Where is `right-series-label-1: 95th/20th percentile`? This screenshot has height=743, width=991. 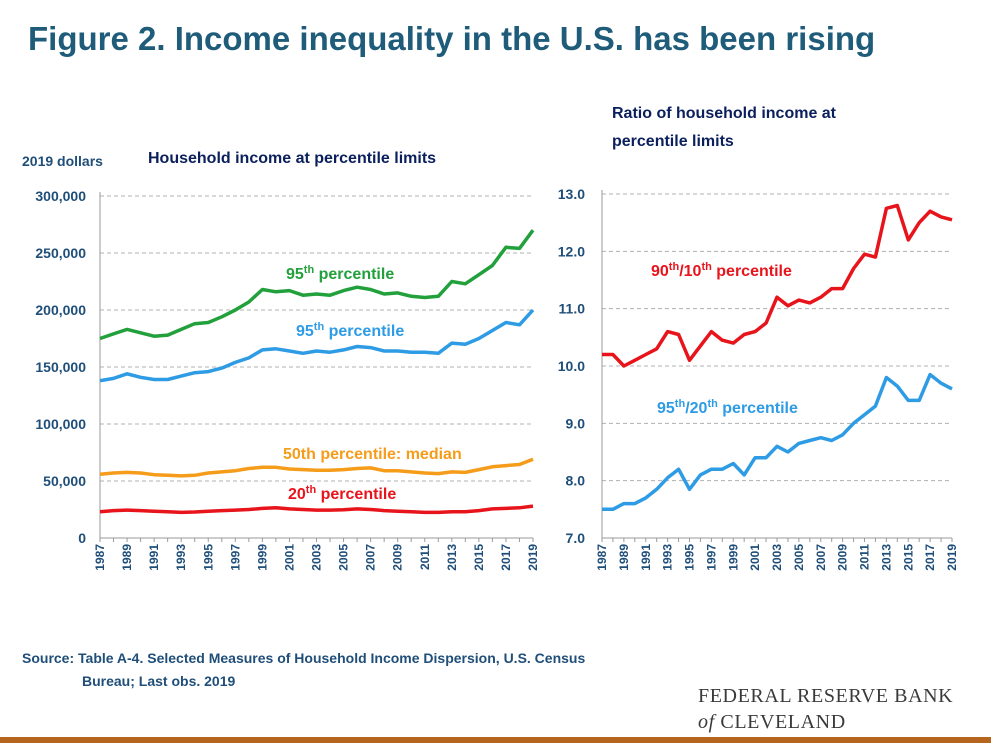 right-series-label-1: 95th/20th percentile is located at coordinates (727, 407).